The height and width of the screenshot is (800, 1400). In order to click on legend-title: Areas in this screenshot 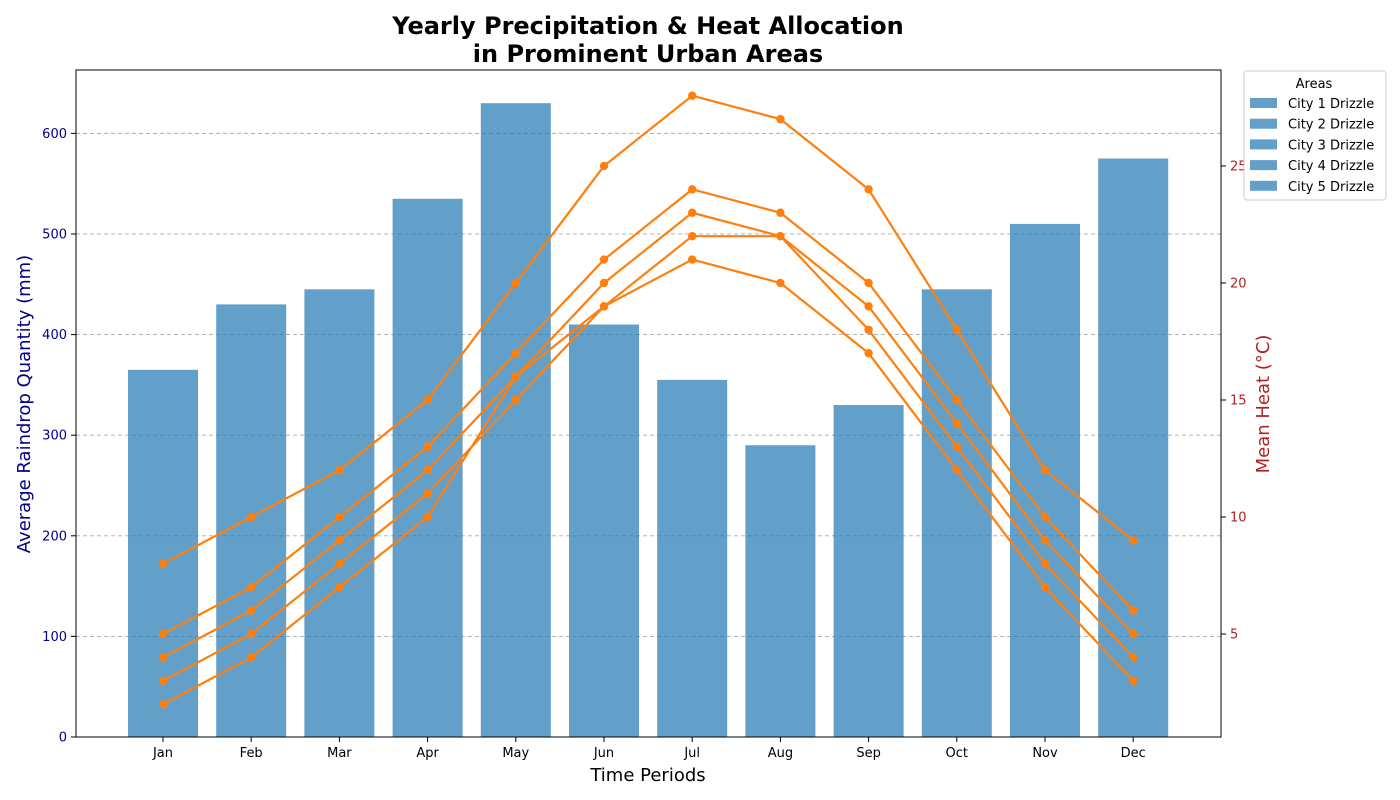, I will do `click(1314, 84)`.